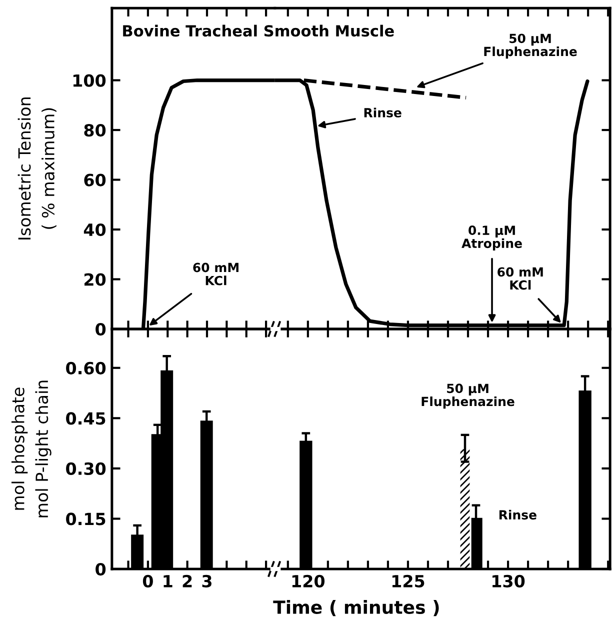 The image size is (615, 625). What do you see at coordinates (168, 581) in the screenshot?
I see `x-tick-label: 1` at bounding box center [168, 581].